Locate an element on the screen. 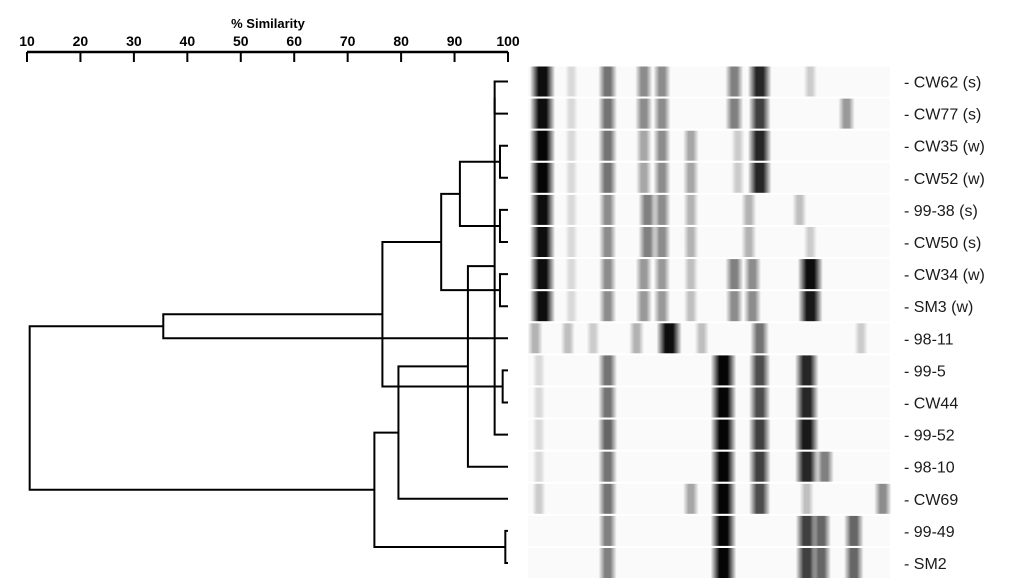 The height and width of the screenshot is (579, 1024). strain-label: - 99-38 (s) is located at coordinates (941, 211).